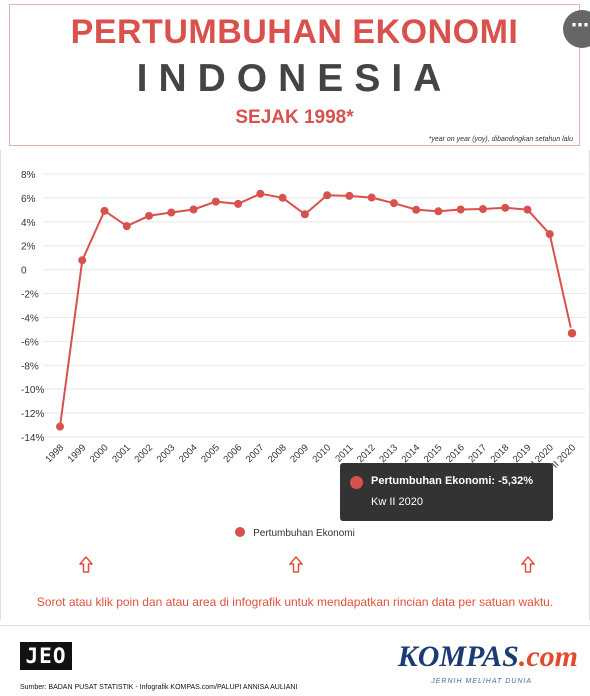 The image size is (590, 696). What do you see at coordinates (30, 318) in the screenshot?
I see `y-tick-label: -4%` at bounding box center [30, 318].